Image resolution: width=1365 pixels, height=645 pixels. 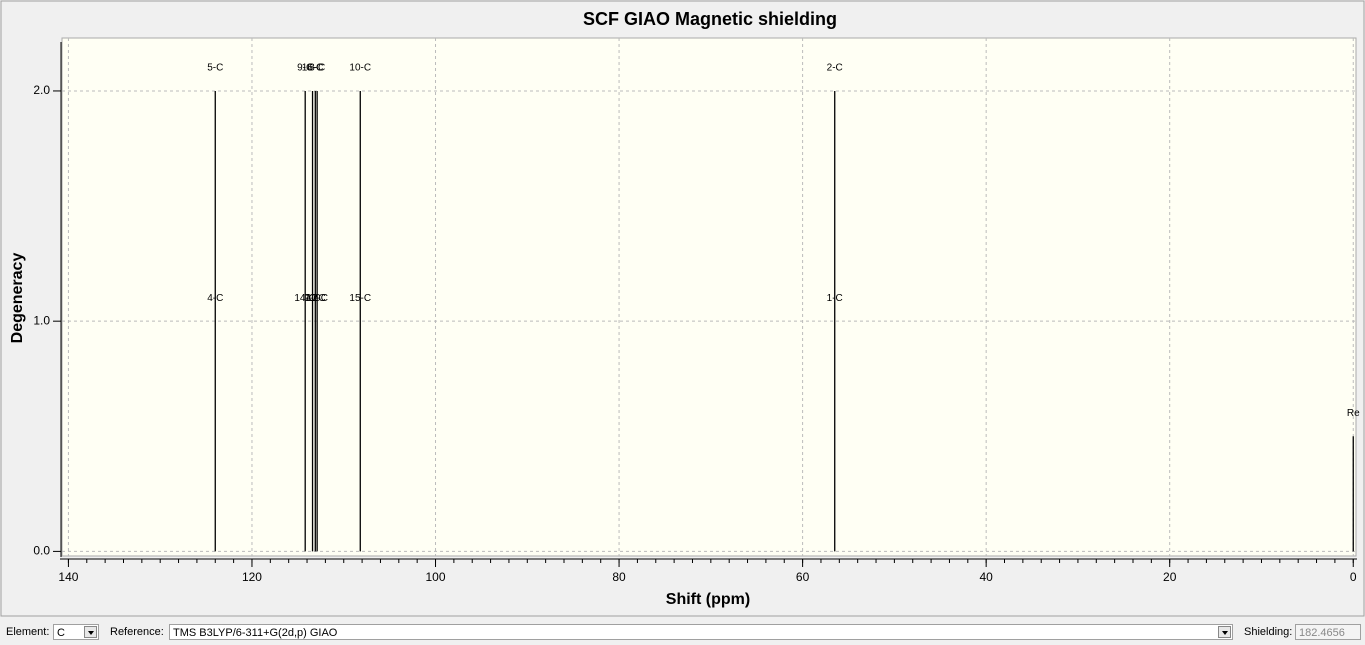 I want to click on reference-select: TMS B3LYP/6-311+G(2d,p) GIAO, so click(x=701, y=632).